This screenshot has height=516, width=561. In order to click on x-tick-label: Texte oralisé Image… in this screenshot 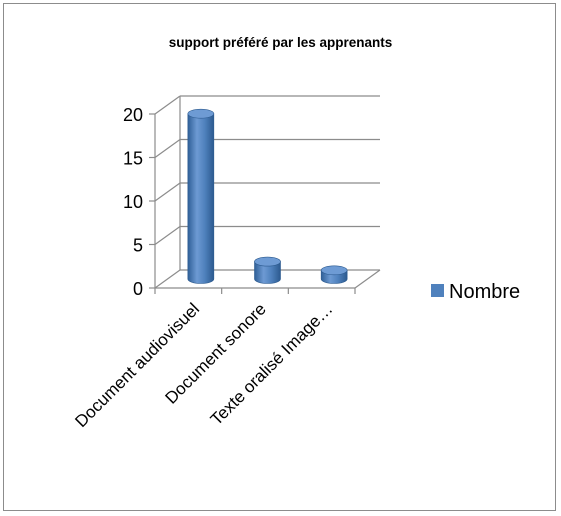, I will do `click(272, 364)`.